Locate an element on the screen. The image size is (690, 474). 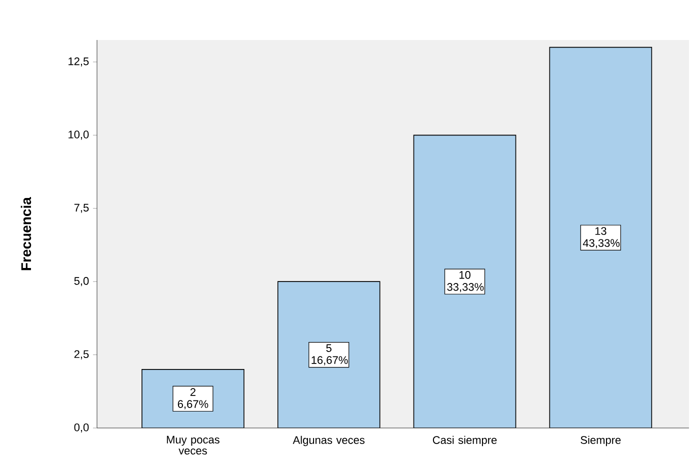
data-label: 5 16,67% is located at coordinates (330, 355).